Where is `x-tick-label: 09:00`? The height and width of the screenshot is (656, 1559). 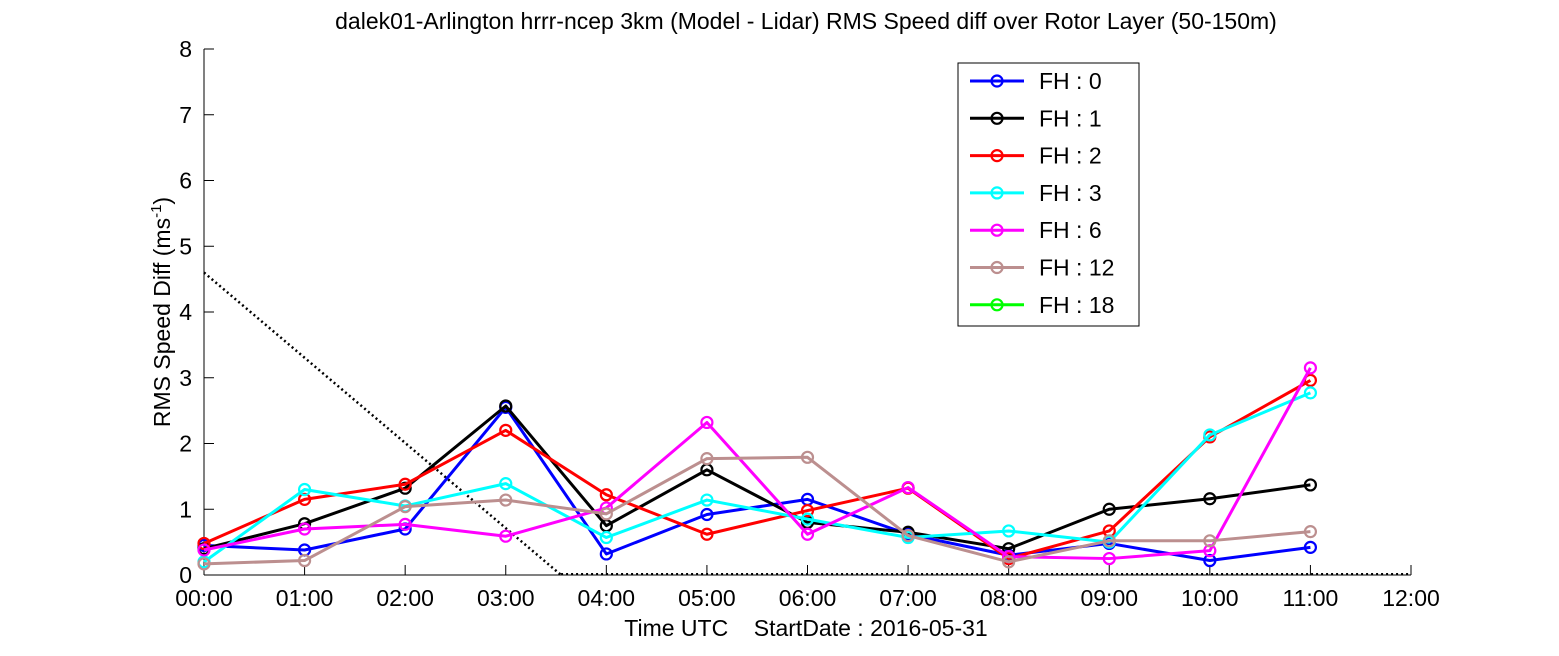
x-tick-label: 09:00 is located at coordinates (1109, 598).